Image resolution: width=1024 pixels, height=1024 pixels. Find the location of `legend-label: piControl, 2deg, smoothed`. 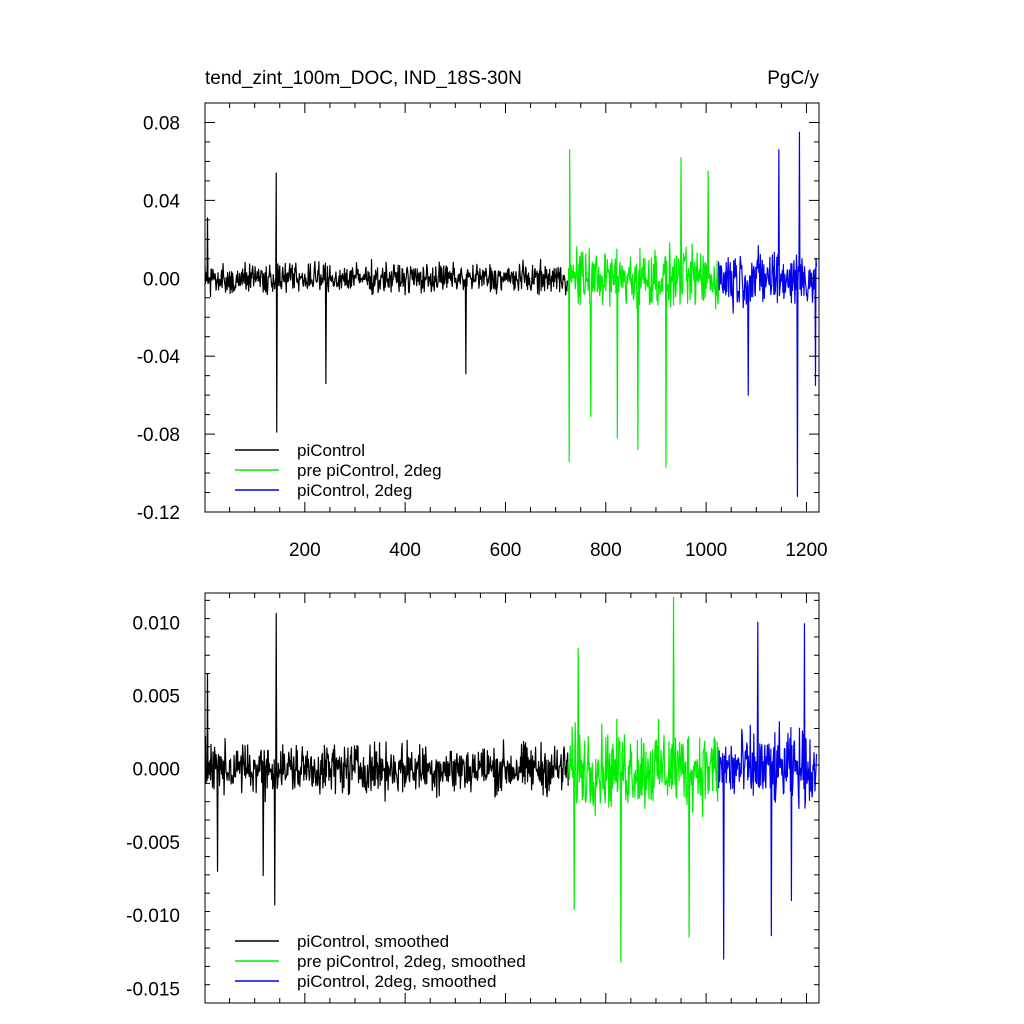

legend-label: piControl, 2deg, smoothed is located at coordinates (396, 981).